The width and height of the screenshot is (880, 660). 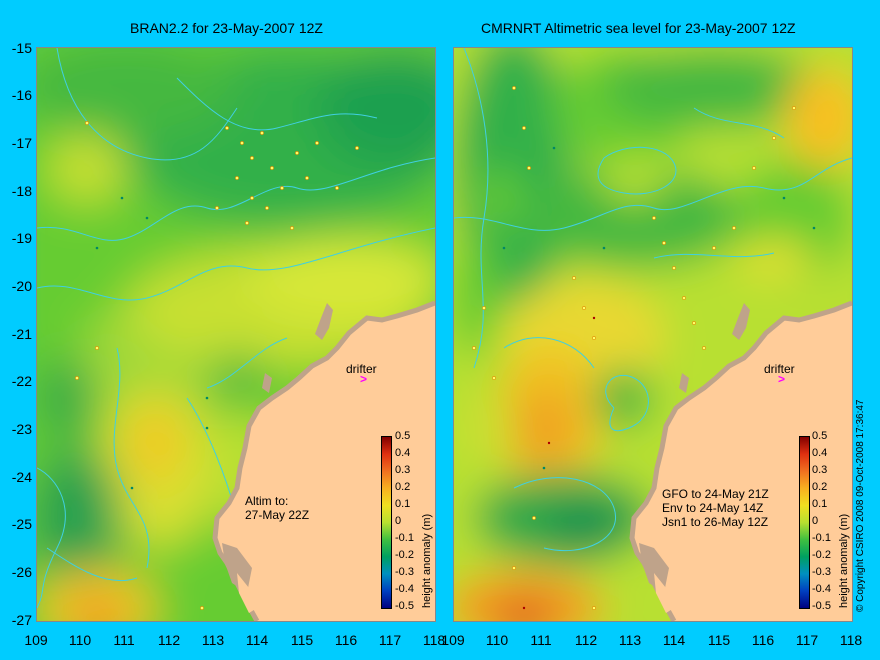 What do you see at coordinates (21, 334) in the screenshot?
I see `lat-label: -21` at bounding box center [21, 334].